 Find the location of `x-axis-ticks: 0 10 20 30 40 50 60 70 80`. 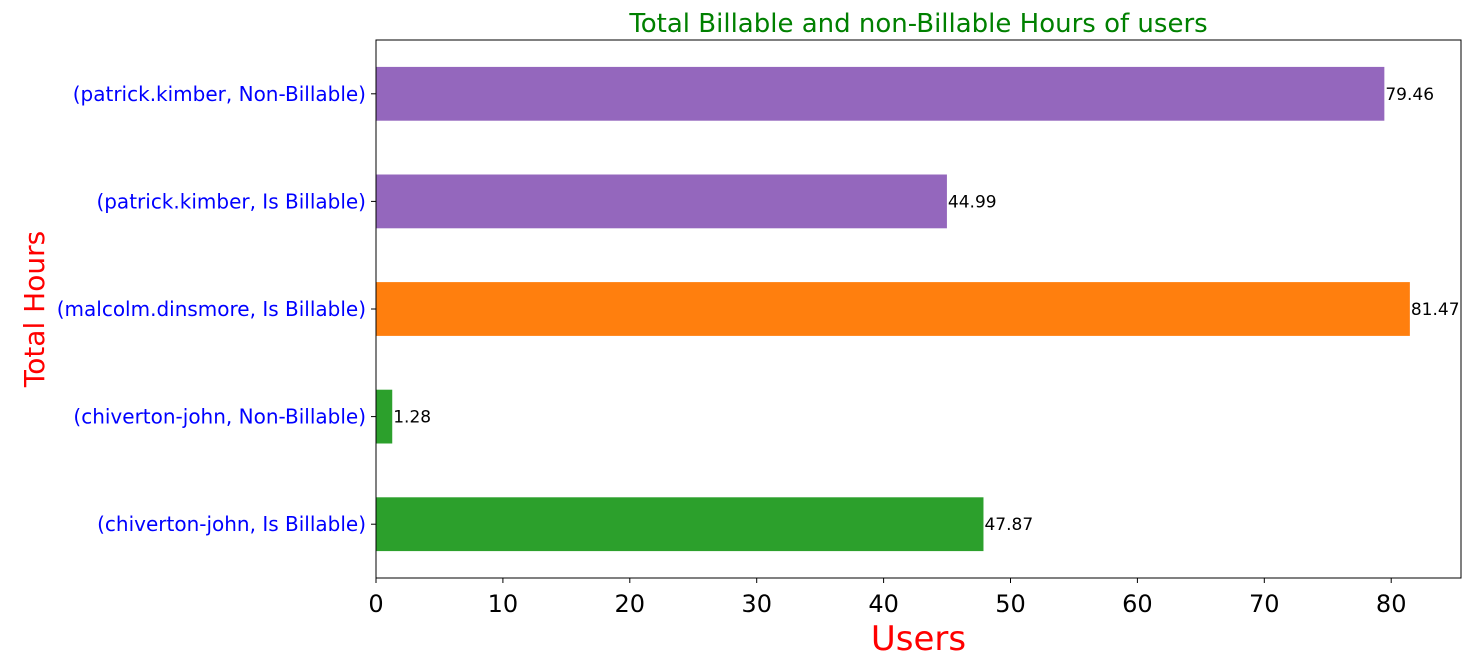

x-axis-ticks: 0 10 20 30 40 50 60 70 80 is located at coordinates (887, 598).